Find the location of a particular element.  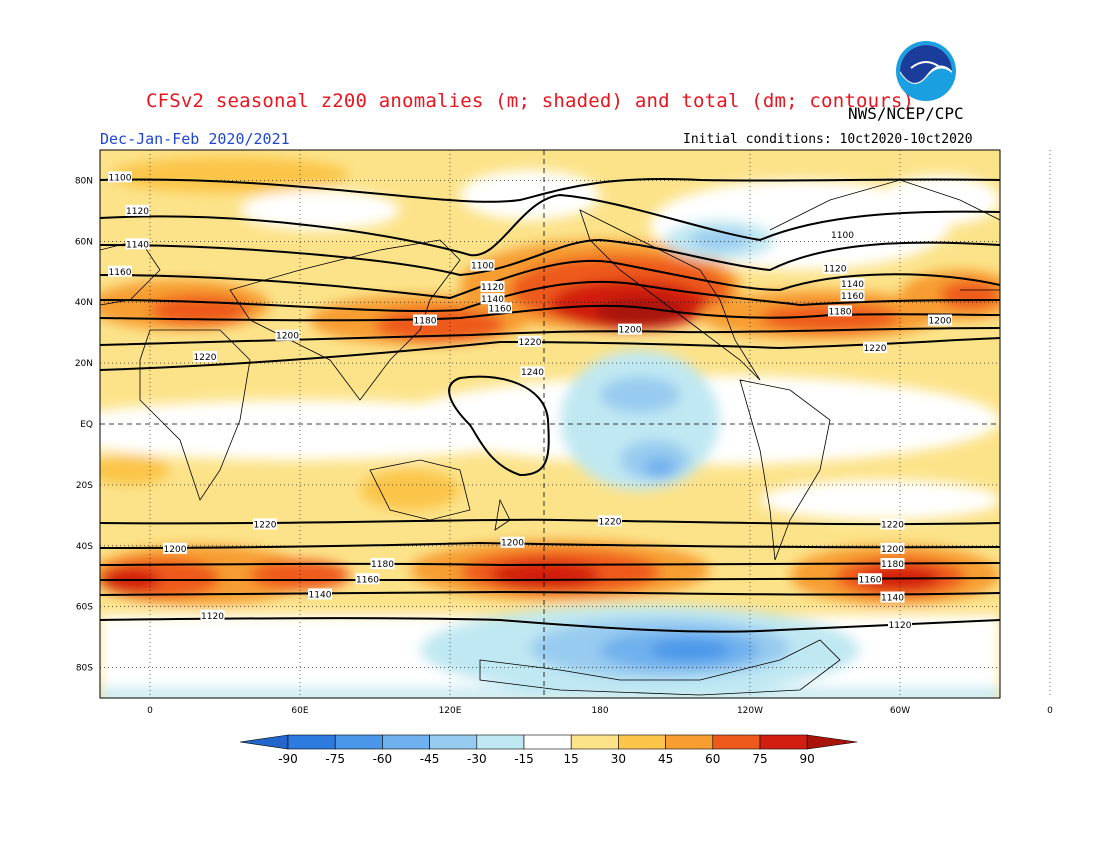

lat-tick-label: 80S is located at coordinates (84, 669).